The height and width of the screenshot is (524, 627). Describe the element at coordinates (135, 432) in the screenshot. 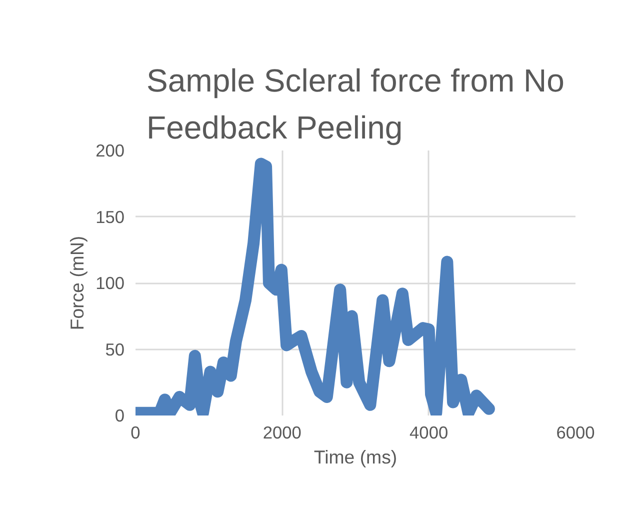

I see `x-tick-label: 0` at that location.